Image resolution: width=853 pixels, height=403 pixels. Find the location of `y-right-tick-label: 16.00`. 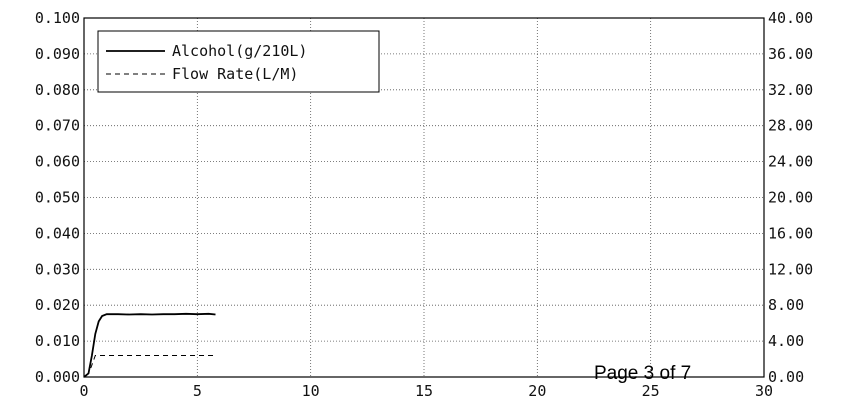

y-right-tick-label: 16.00 is located at coordinates (790, 233).